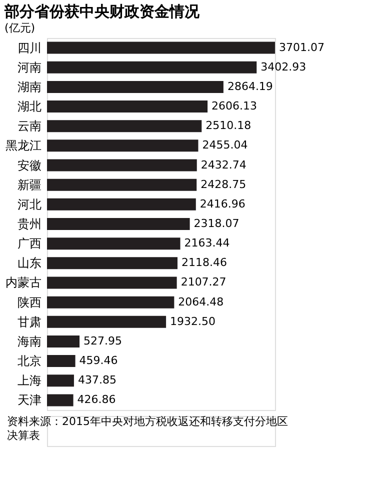 The width and height of the screenshot is (371, 487). I want to click on y-tick-label: 山东, so click(30, 263).